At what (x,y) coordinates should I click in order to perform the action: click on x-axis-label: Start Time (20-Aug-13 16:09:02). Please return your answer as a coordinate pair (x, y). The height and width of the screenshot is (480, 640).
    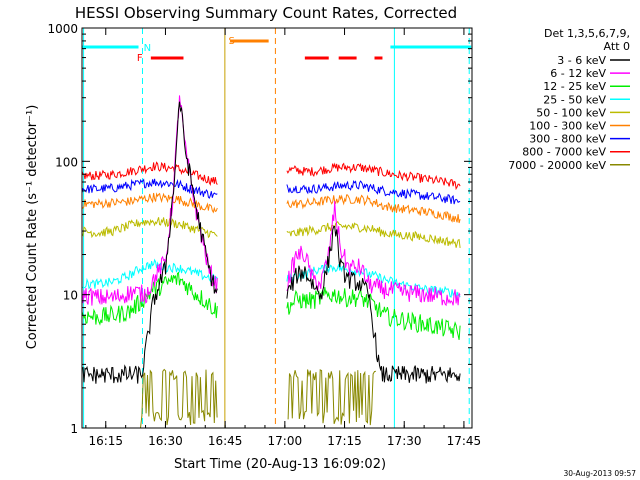
    Looking at the image, I should click on (280, 464).